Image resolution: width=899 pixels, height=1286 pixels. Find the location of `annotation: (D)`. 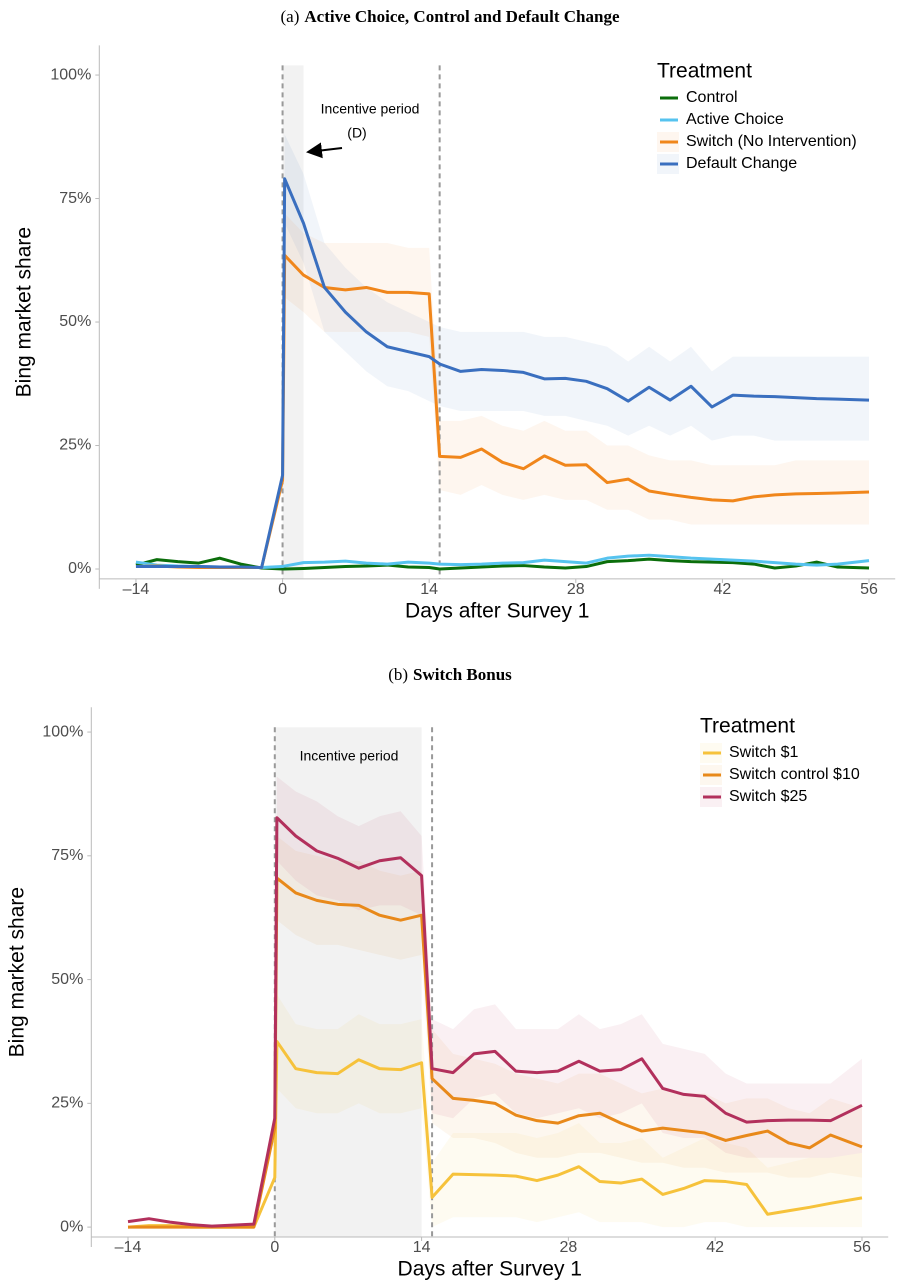

annotation: (D) is located at coordinates (356, 133).